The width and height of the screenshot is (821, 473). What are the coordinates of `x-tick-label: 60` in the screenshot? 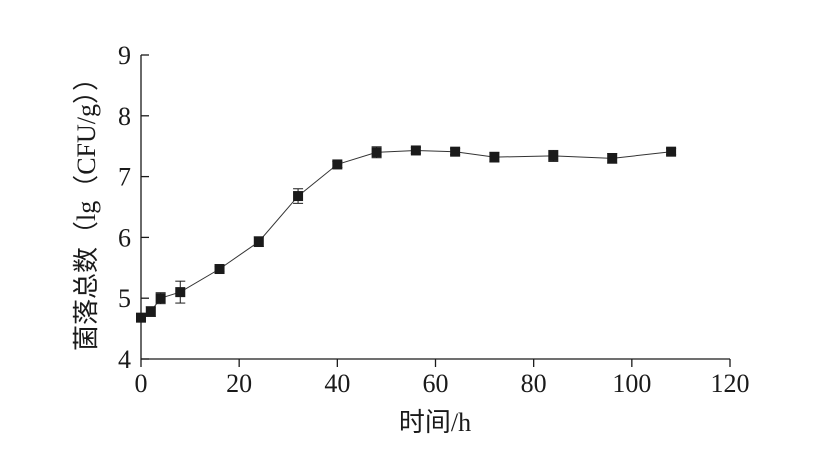 It's located at (436, 383).